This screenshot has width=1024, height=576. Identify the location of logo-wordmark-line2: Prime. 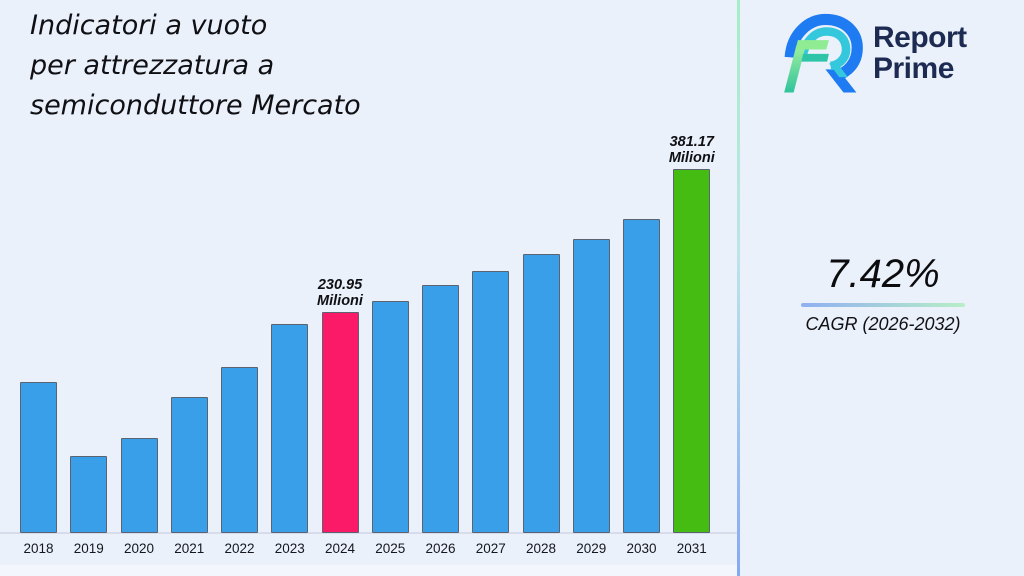
(913, 68).